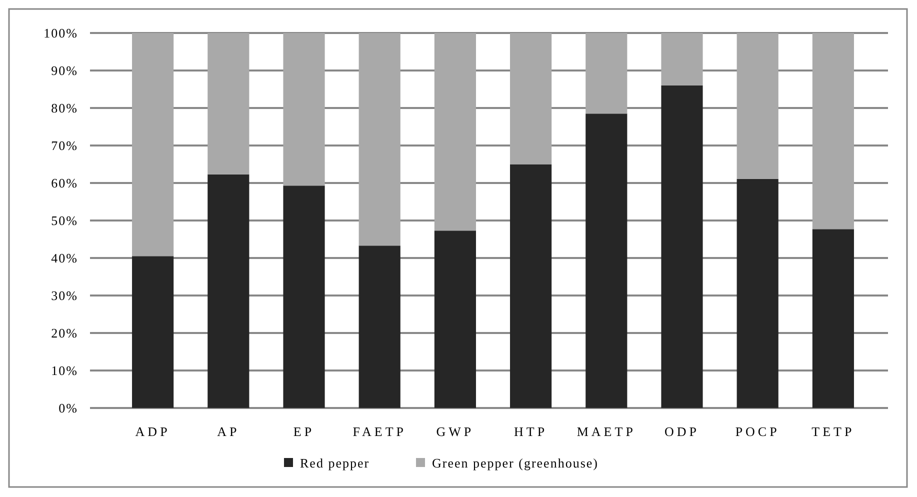 This screenshot has width=917, height=497. Describe the element at coordinates (64, 220) in the screenshot. I see `y-tick-label: 50%` at that location.